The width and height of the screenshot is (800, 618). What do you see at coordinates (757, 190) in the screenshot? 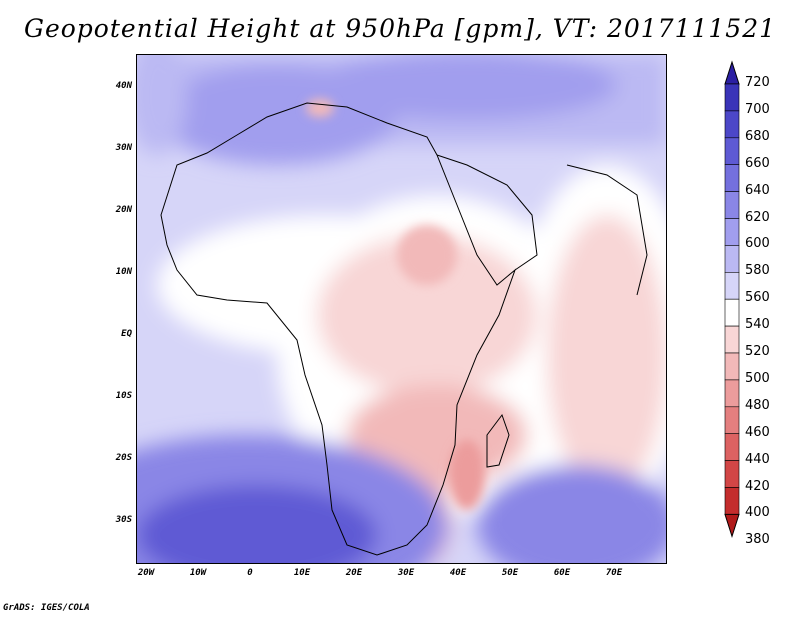
I see `colorbar-level-label: 640` at bounding box center [757, 190].